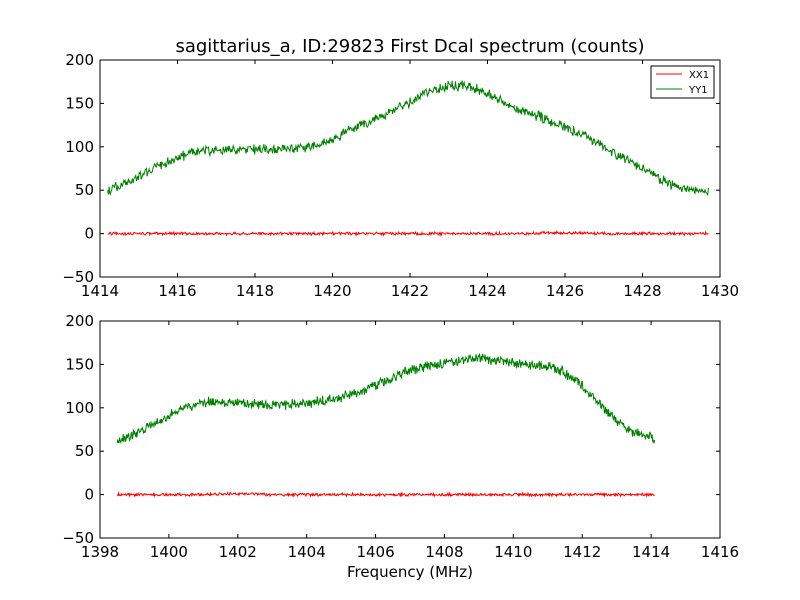 The height and width of the screenshot is (600, 800). I want to click on bottom-ytick-label: 0, so click(89, 495).